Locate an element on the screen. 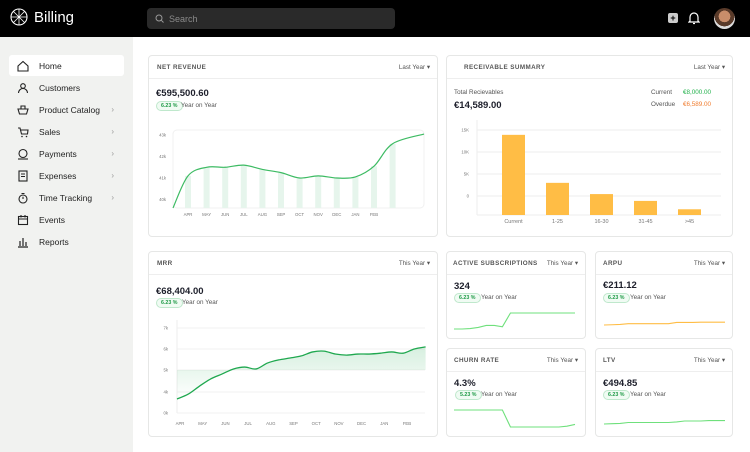 The image size is (750, 452). bar-chart-icon is located at coordinates (23, 242).